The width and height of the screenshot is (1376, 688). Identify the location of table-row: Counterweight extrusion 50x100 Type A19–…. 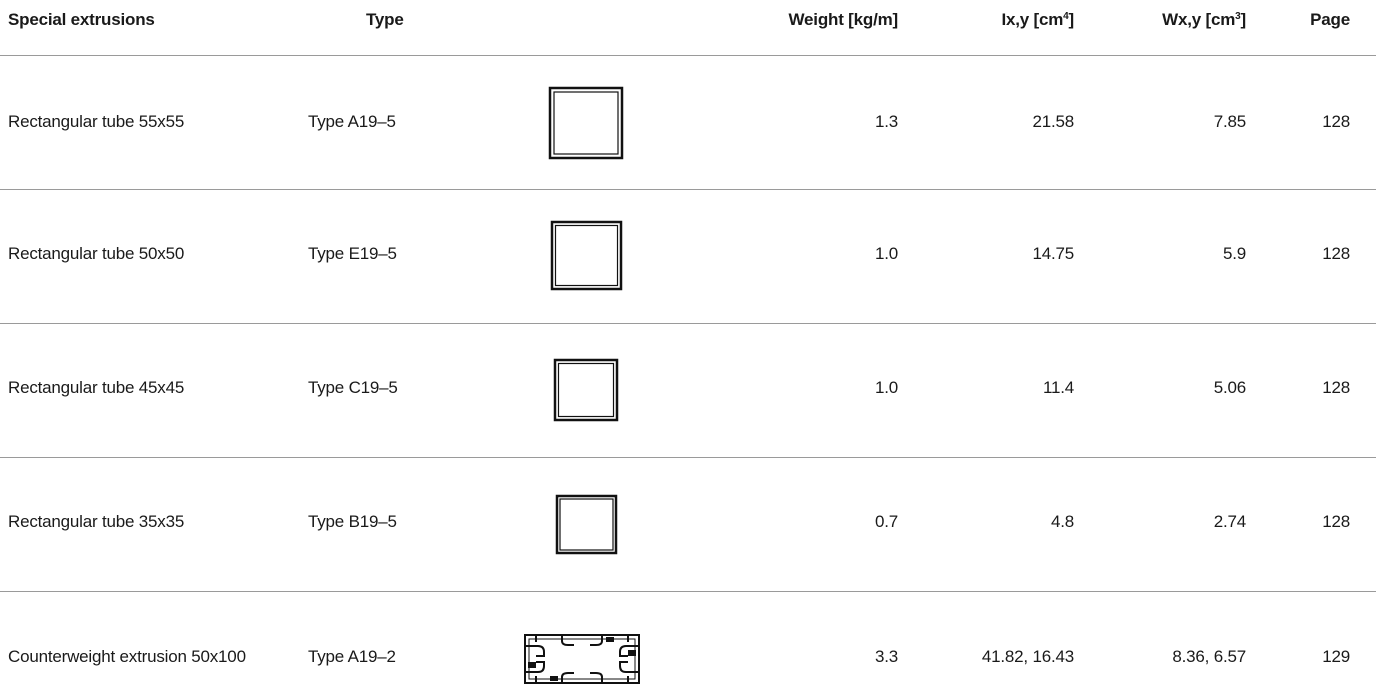
(688, 640).